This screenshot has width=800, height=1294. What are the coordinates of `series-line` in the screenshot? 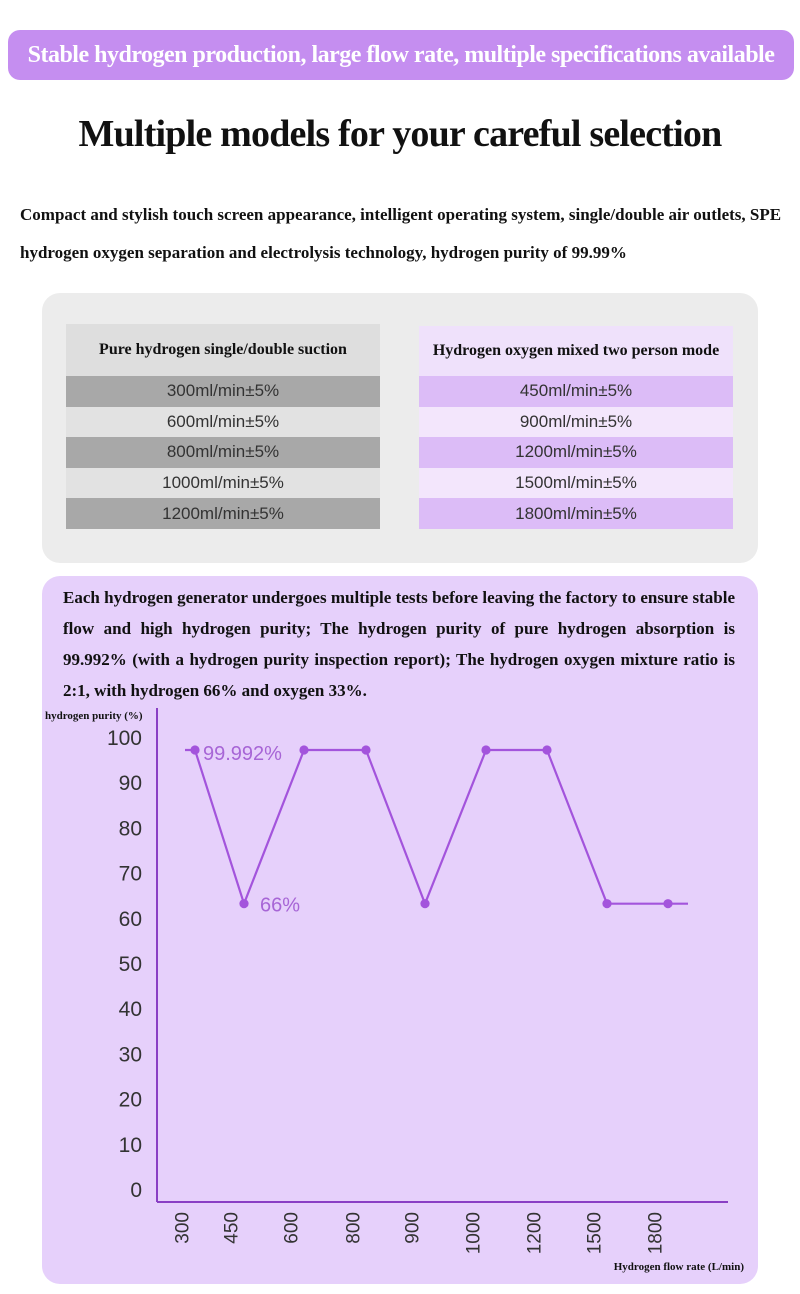 It's located at (436, 826).